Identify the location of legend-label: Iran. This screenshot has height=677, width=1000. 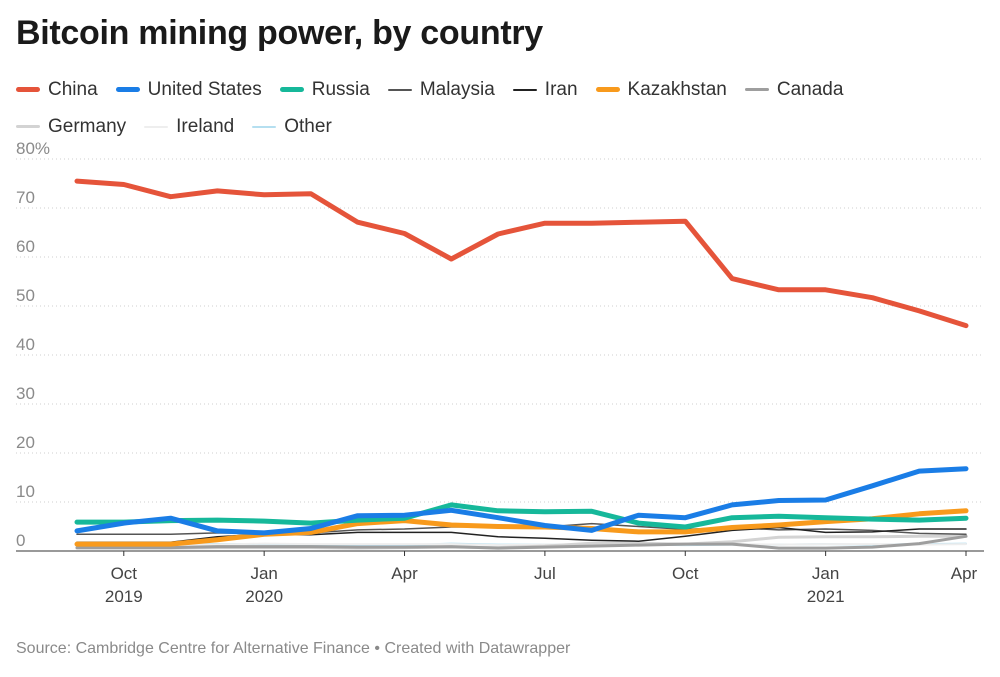
(561, 89).